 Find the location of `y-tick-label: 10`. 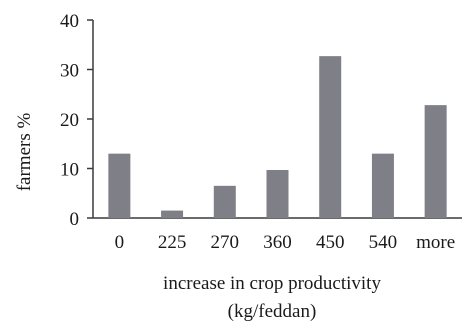

y-tick-label: 10 is located at coordinates (69, 170).